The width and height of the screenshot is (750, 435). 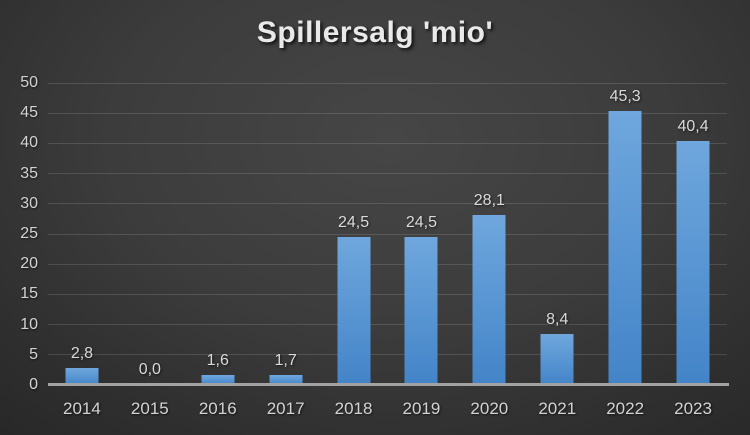 What do you see at coordinates (557, 320) in the screenshot?
I see `bar-value-label: 8,4` at bounding box center [557, 320].